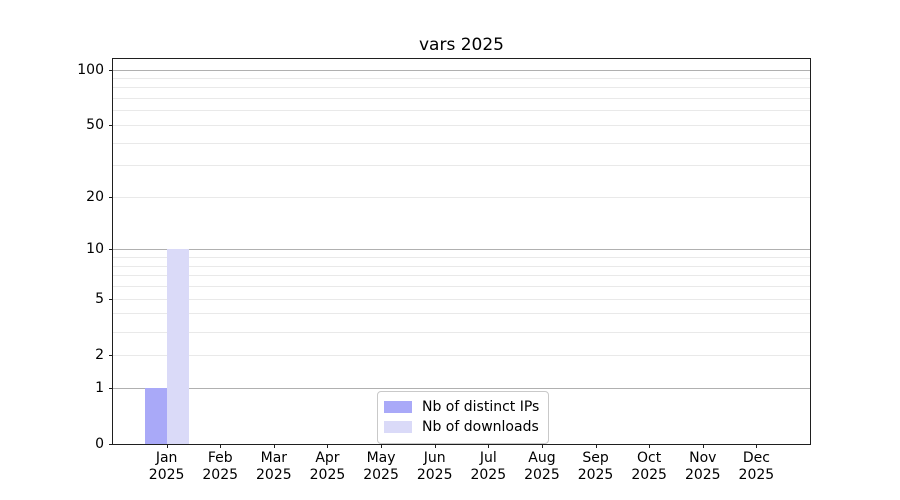 Image resolution: width=900 pixels, height=500 pixels. Describe the element at coordinates (274, 458) in the screenshot. I see `x-tick-month: Mar` at that location.